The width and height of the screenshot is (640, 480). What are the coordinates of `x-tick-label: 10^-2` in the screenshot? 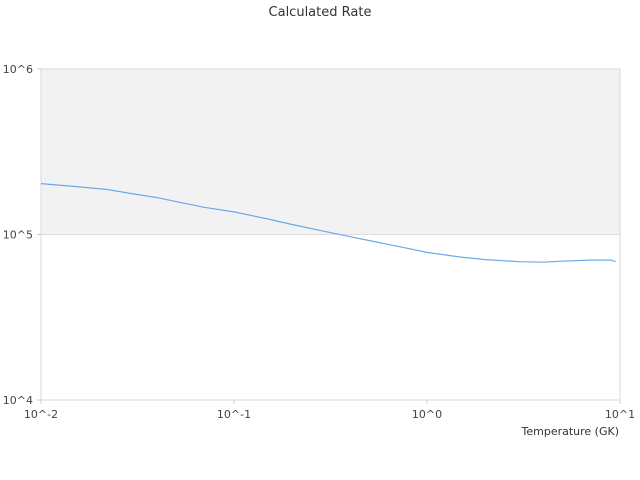 It's located at (41, 414).